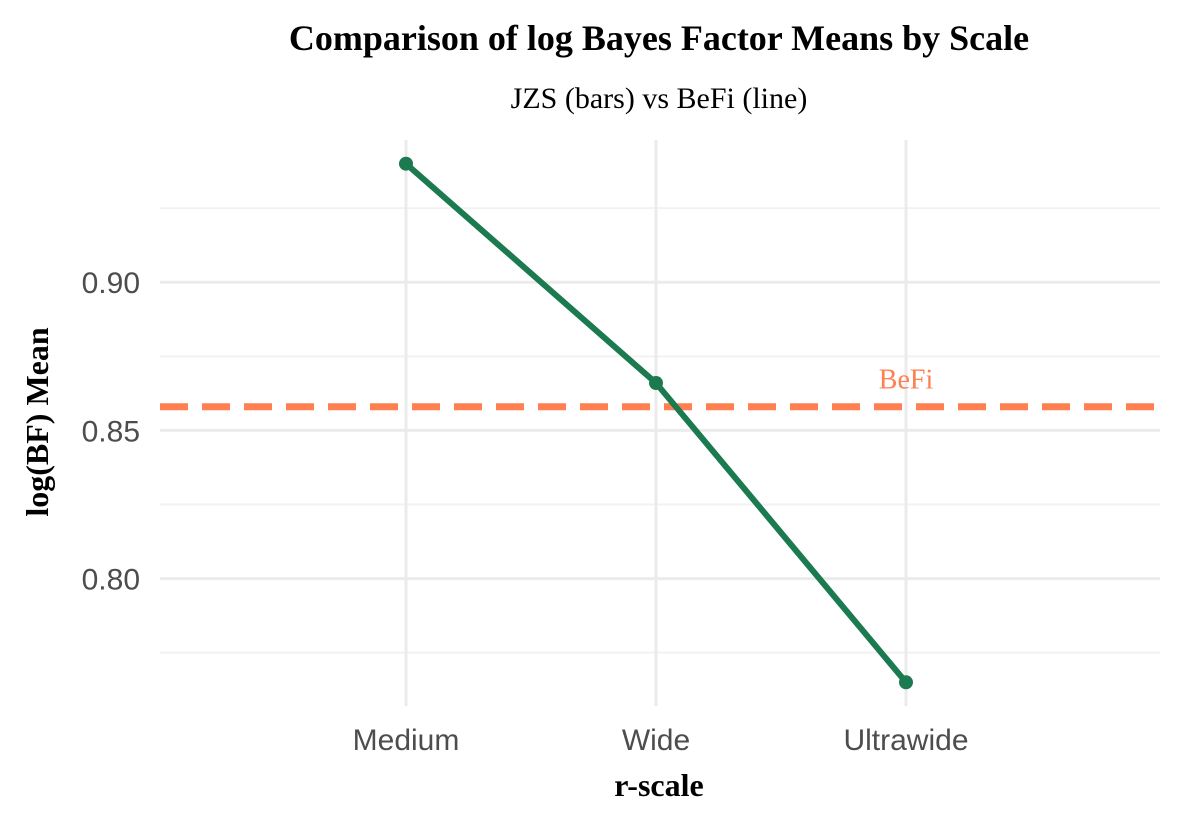 This screenshot has height=826, width=1181. What do you see at coordinates (906, 682) in the screenshot?
I see `data-point-ultrawide` at bounding box center [906, 682].